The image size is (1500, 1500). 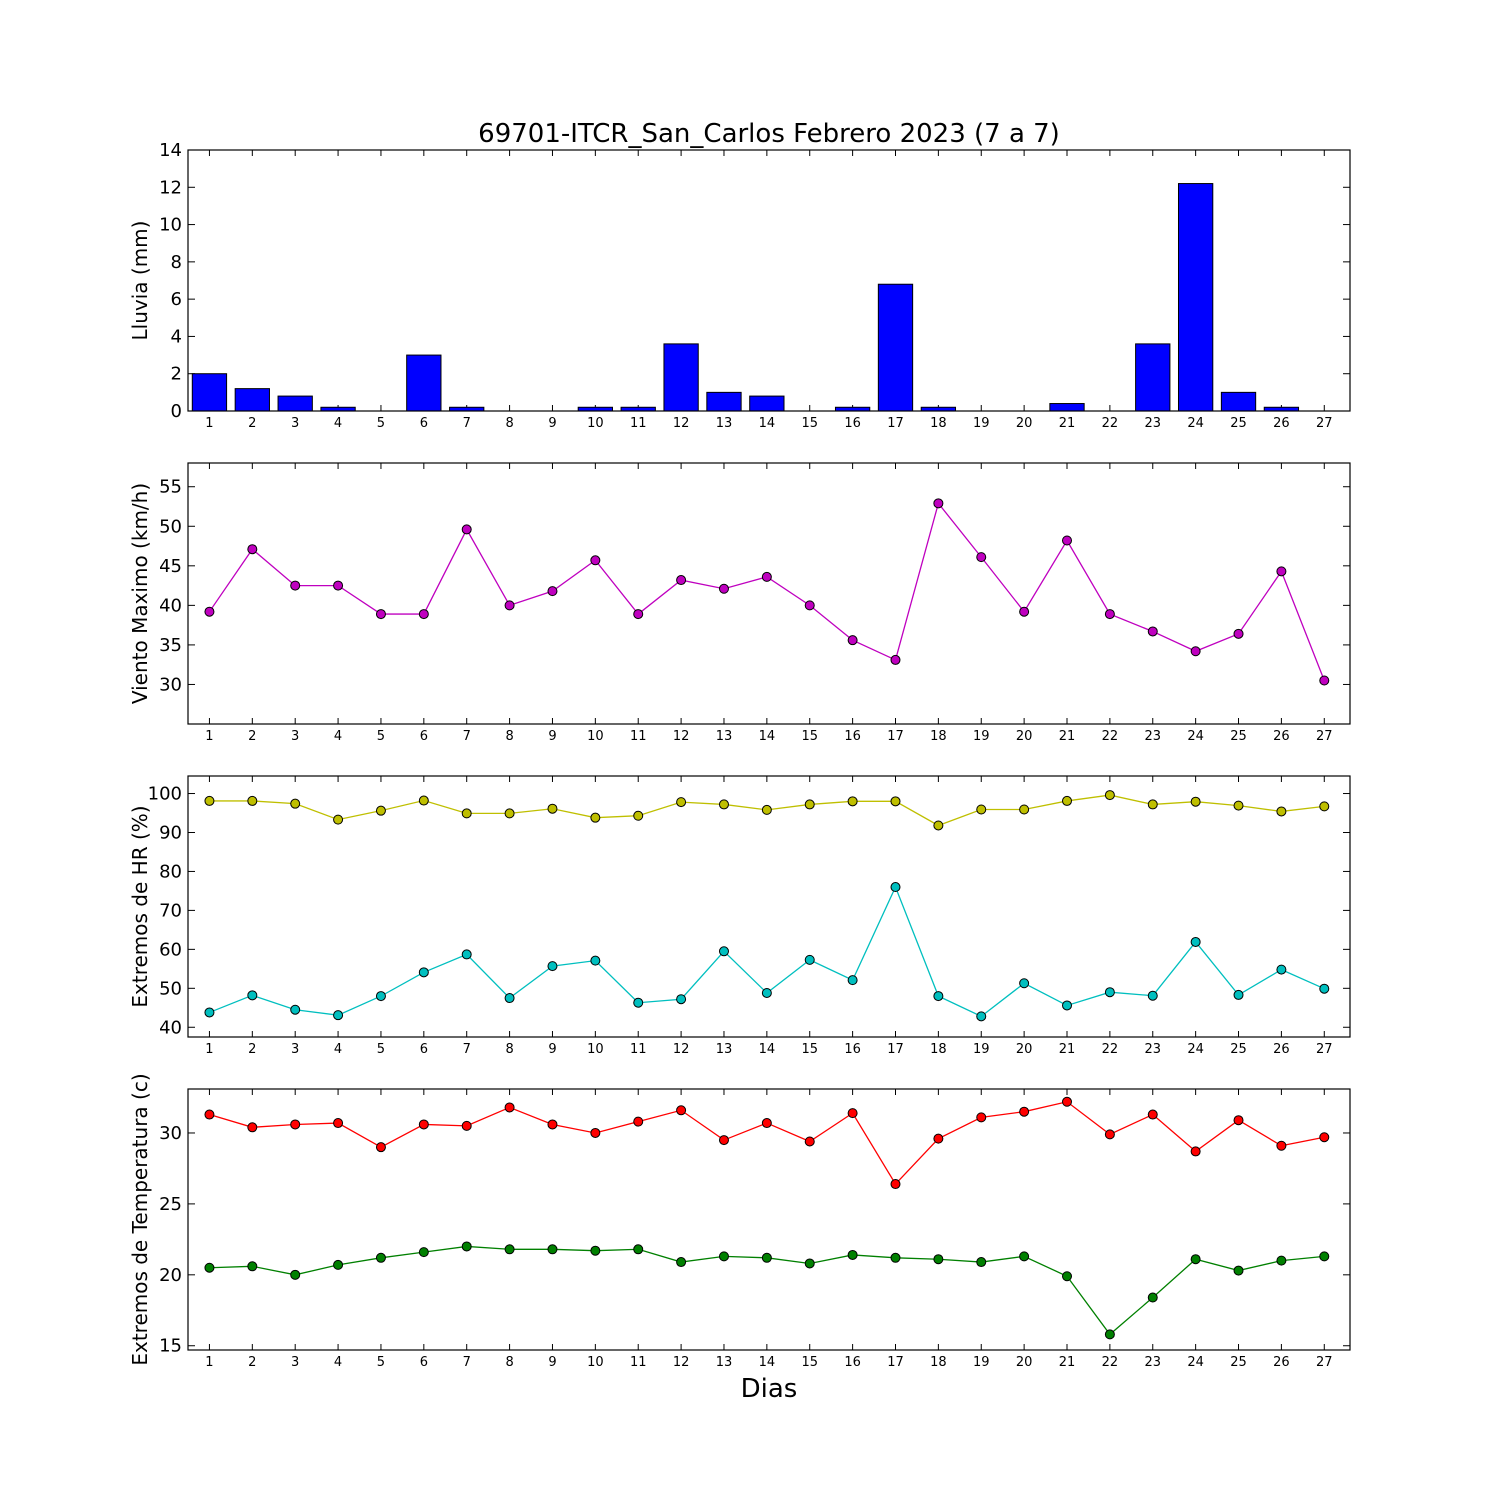 What do you see at coordinates (170, 150) in the screenshot?
I see `y-tick-label: 14` at bounding box center [170, 150].